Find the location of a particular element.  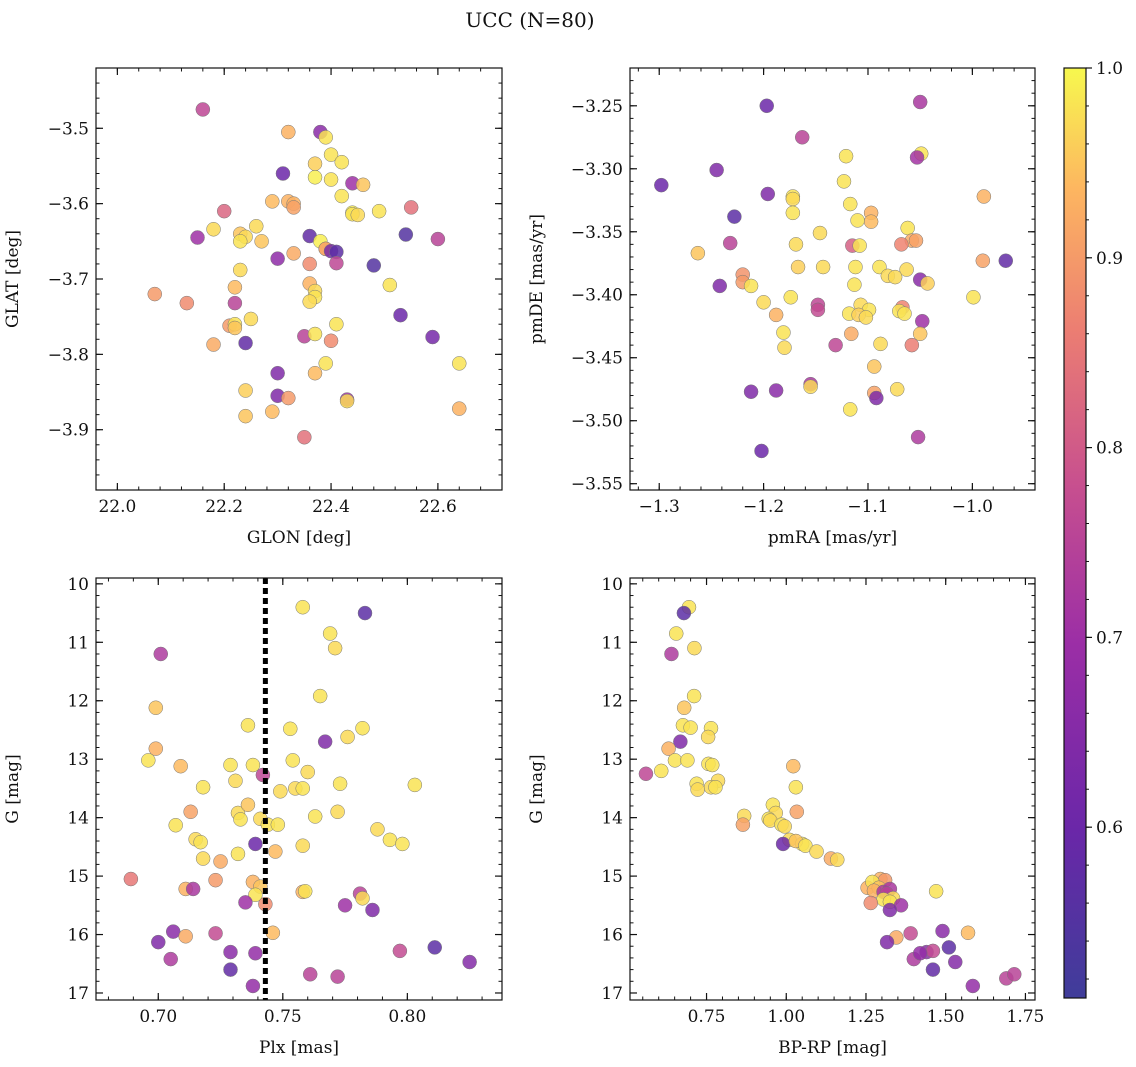

x-tick-label: 1.50 is located at coordinates (946, 1017).